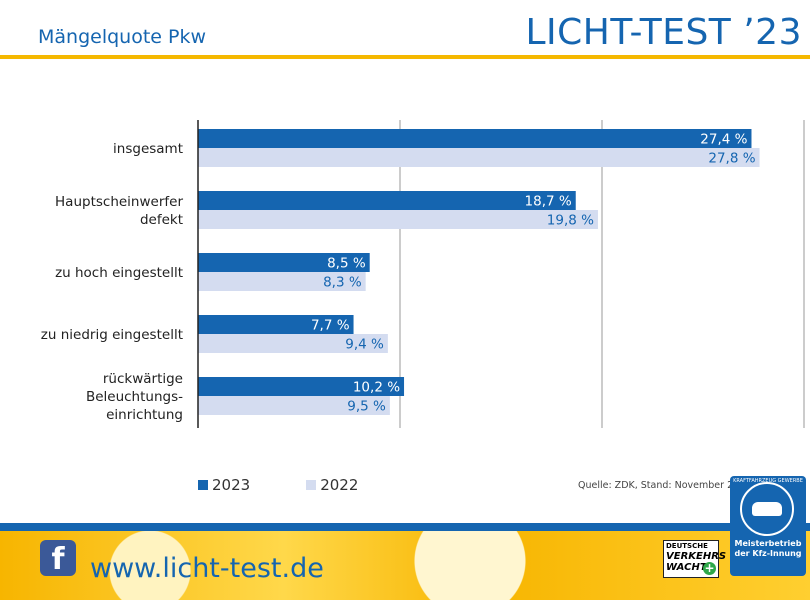  Describe the element at coordinates (663, 32) in the screenshot. I see `brand-logo-text: LICHT-TEST ’23` at that location.